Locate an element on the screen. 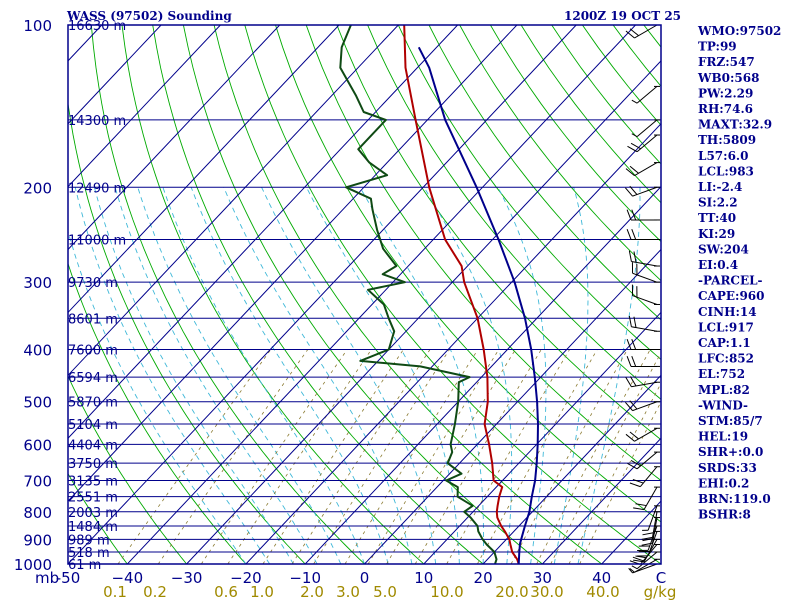  temperature-tick-label: 30 is located at coordinates (542, 578).